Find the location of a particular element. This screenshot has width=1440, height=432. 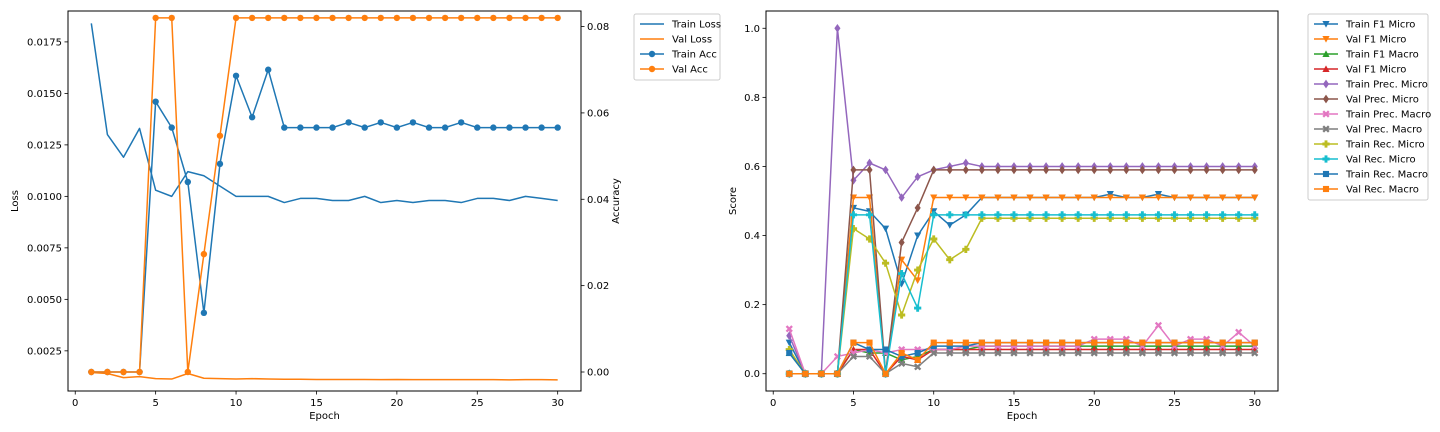

x-tick-label: 20 is located at coordinates (396, 403).